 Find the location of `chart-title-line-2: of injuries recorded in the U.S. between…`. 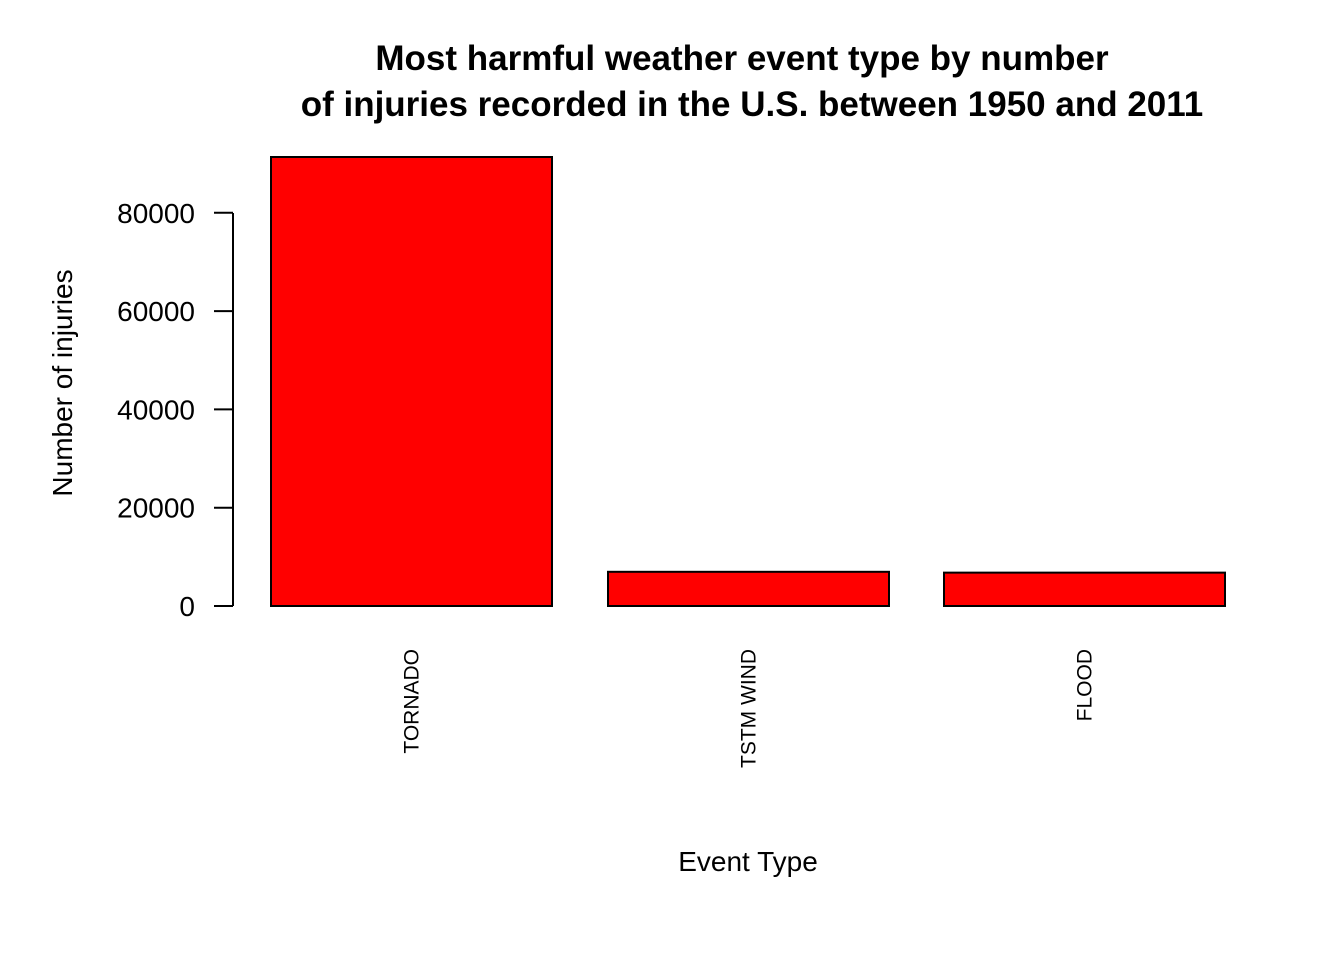

chart-title-line-2: of injuries recorded in the U.S. between… is located at coordinates (752, 104).